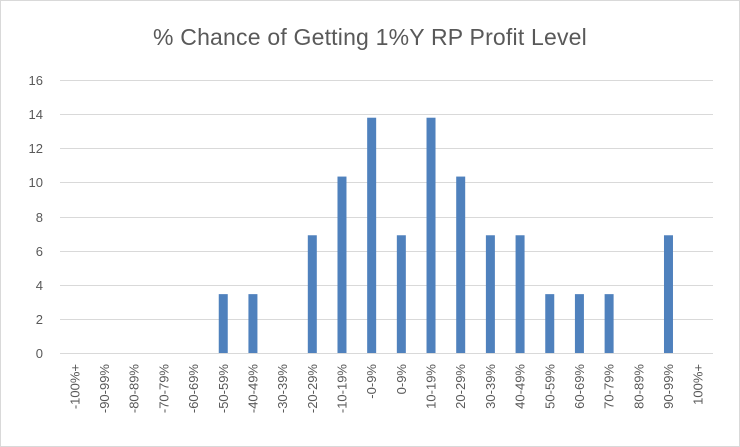  I want to click on y-tick-label: 16, so click(36, 80).